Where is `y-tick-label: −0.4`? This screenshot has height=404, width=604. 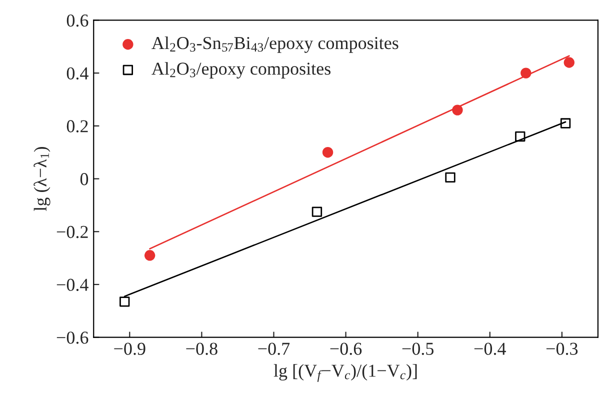
y-tick-label: −0.4 is located at coordinates (72, 285).